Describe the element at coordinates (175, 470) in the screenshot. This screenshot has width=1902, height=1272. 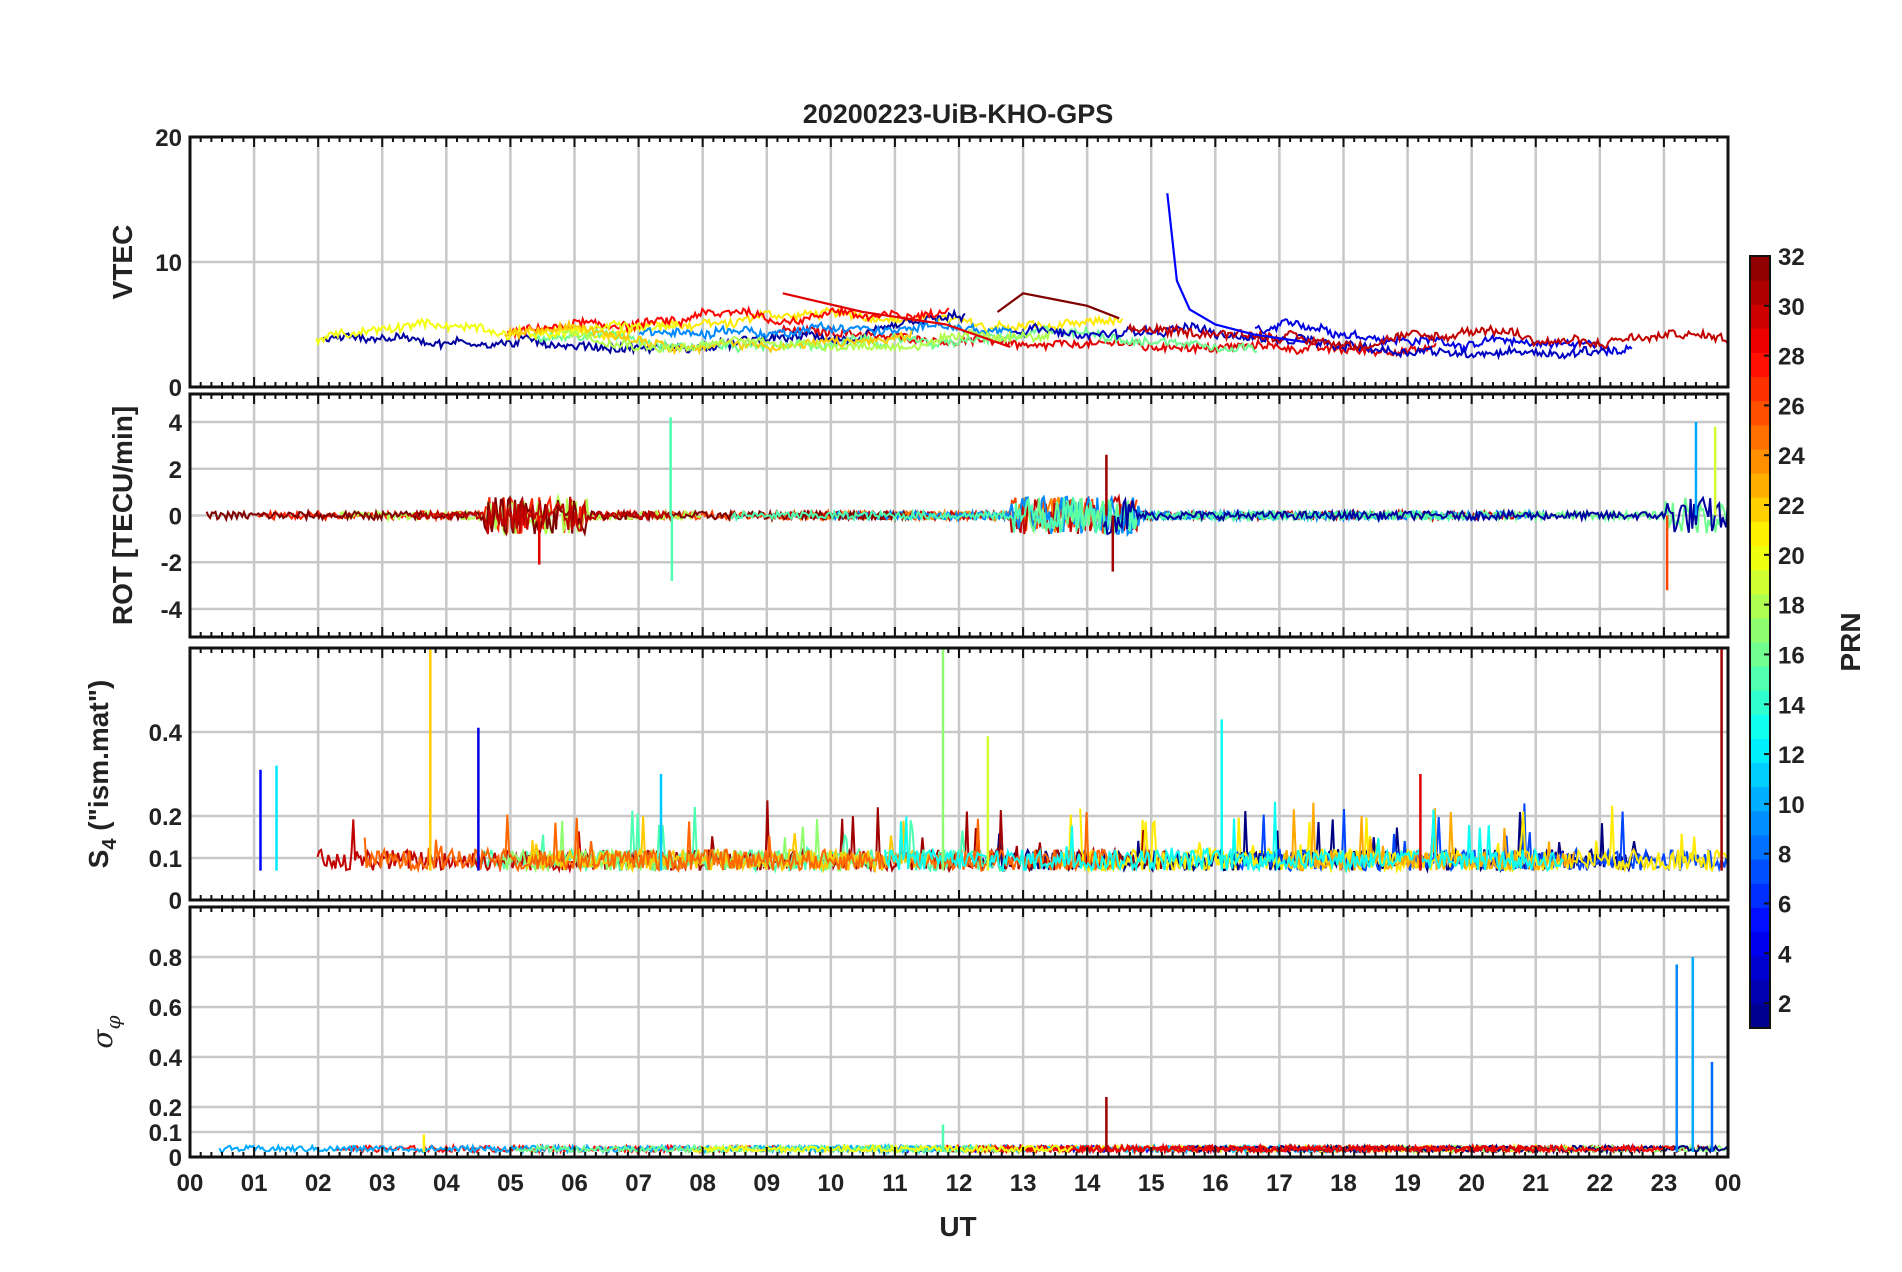
I see `y-tick-label: 2` at that location.